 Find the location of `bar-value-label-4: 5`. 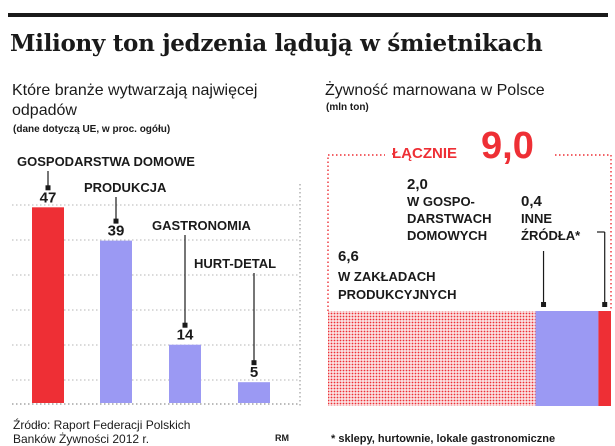

bar-value-label-4: 5 is located at coordinates (254, 372).